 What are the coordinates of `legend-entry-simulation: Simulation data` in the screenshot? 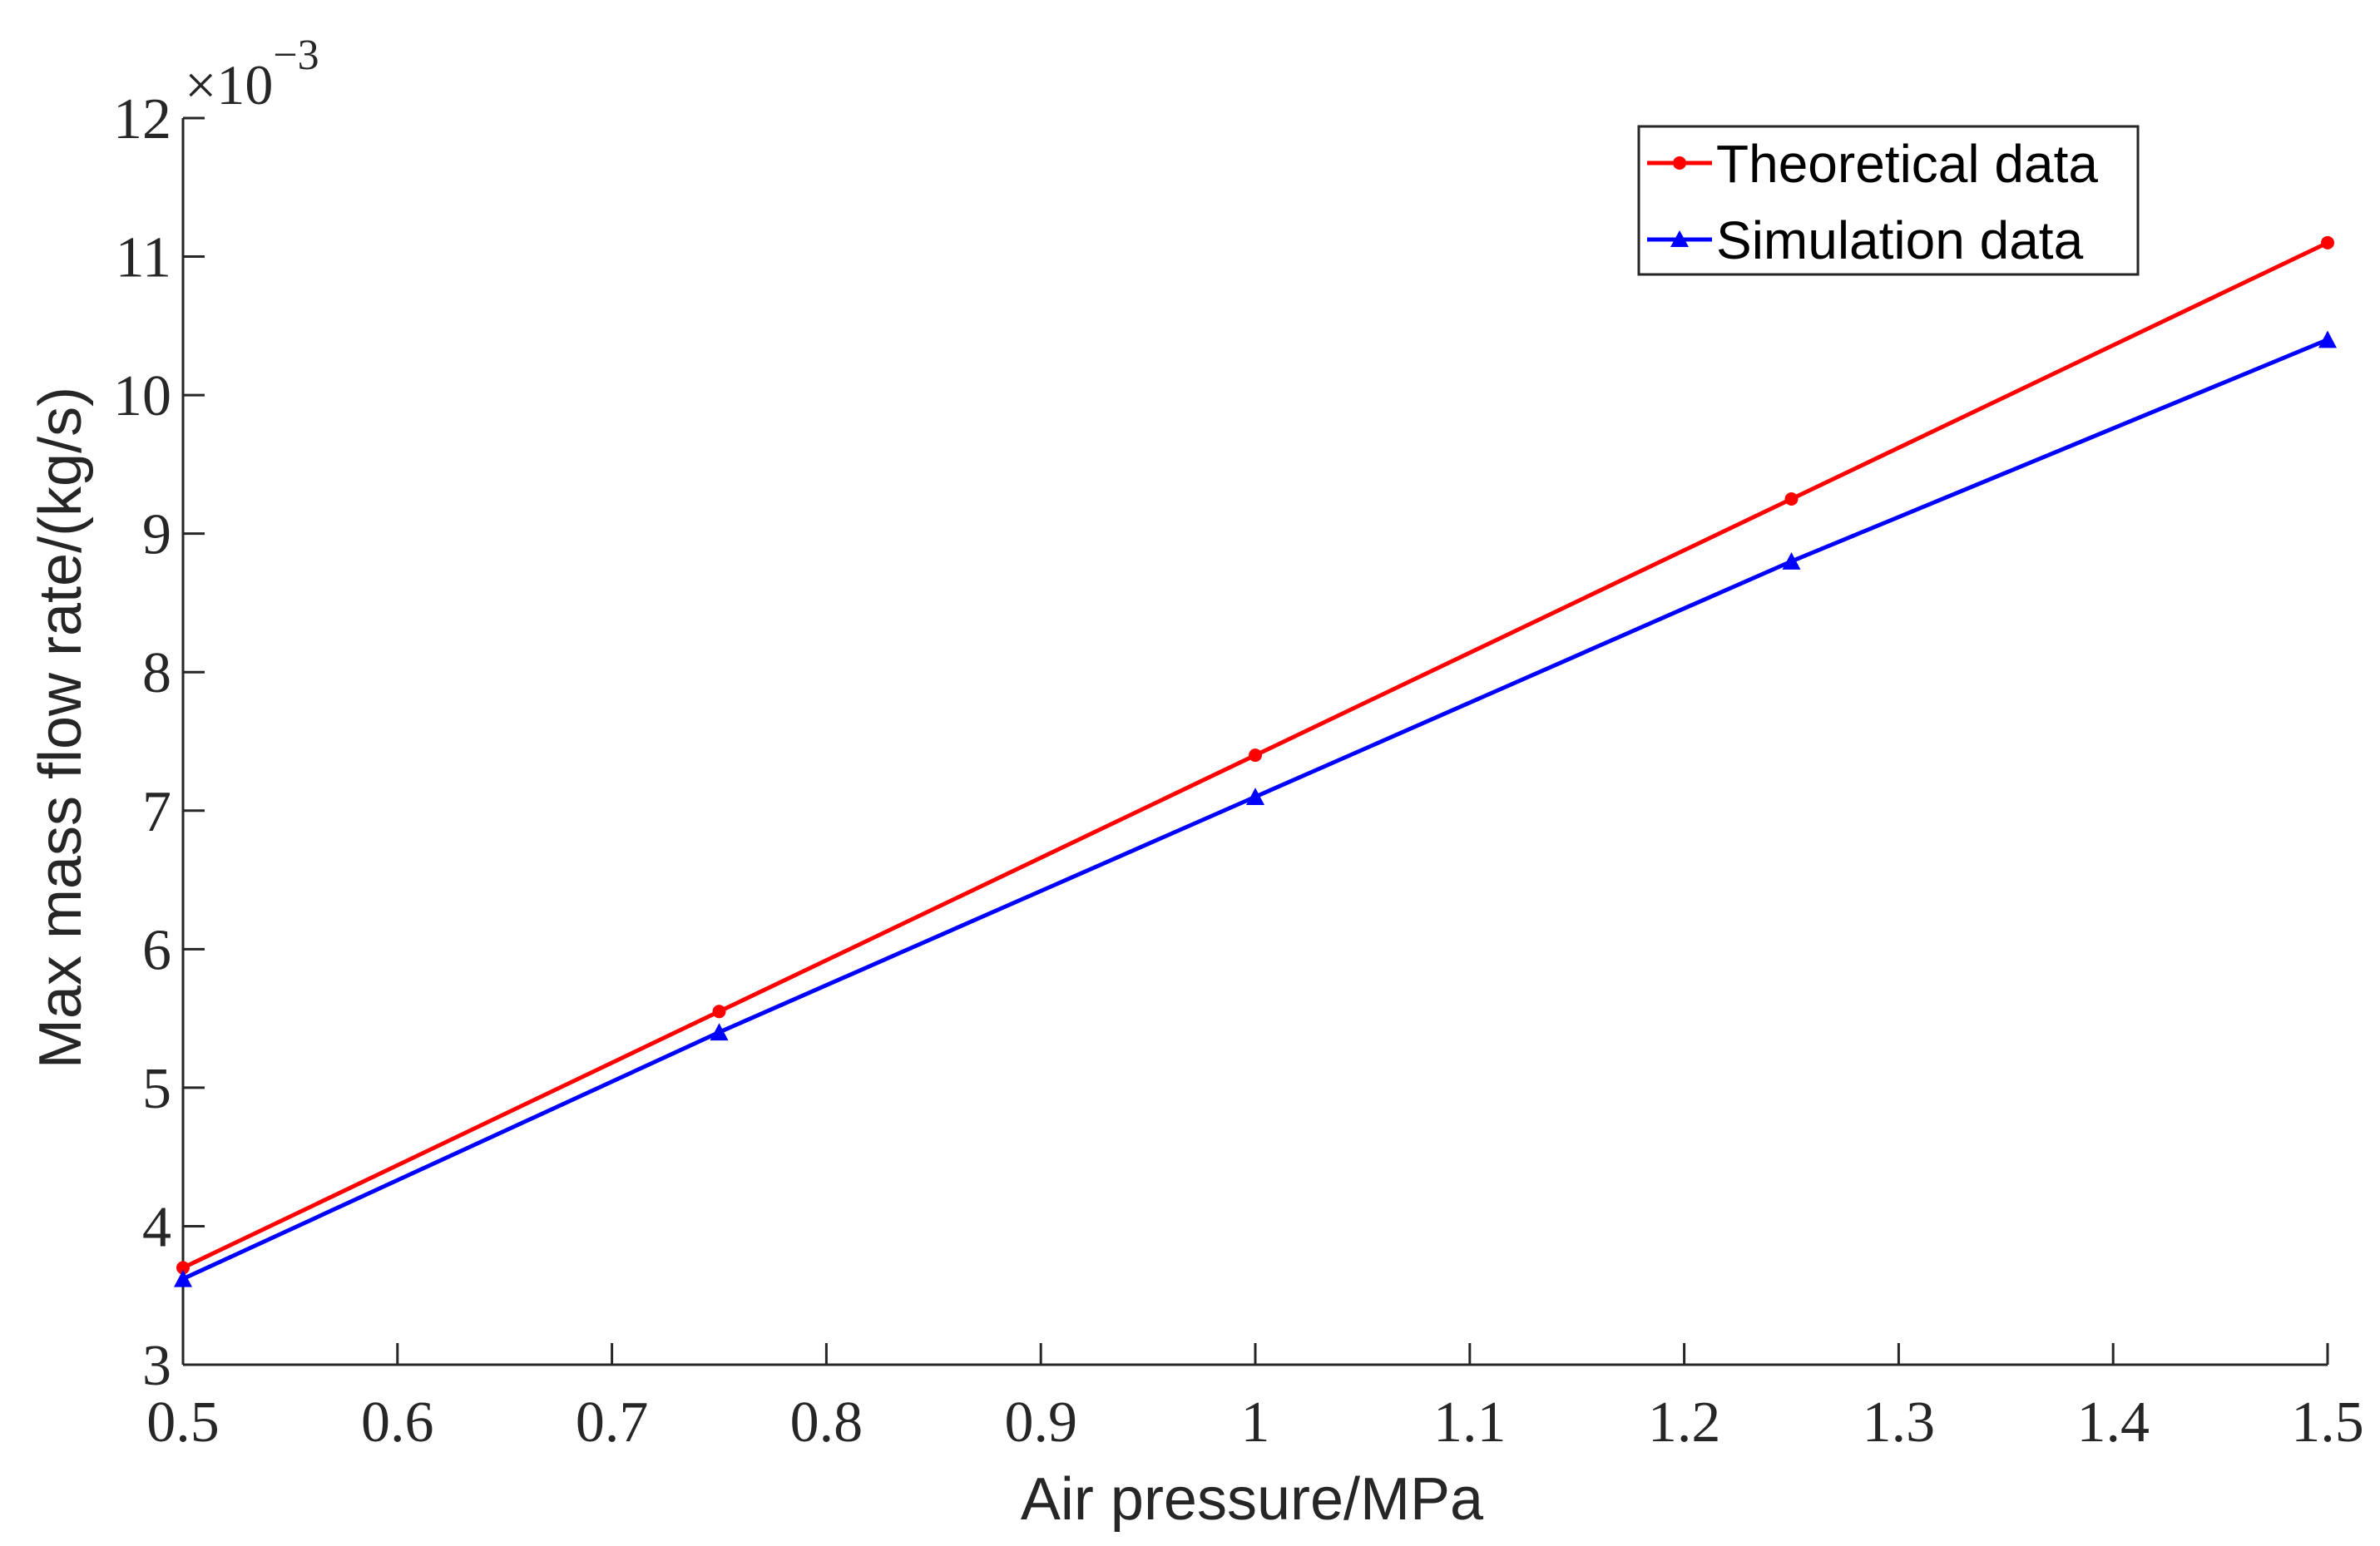 It's located at (1865, 240).